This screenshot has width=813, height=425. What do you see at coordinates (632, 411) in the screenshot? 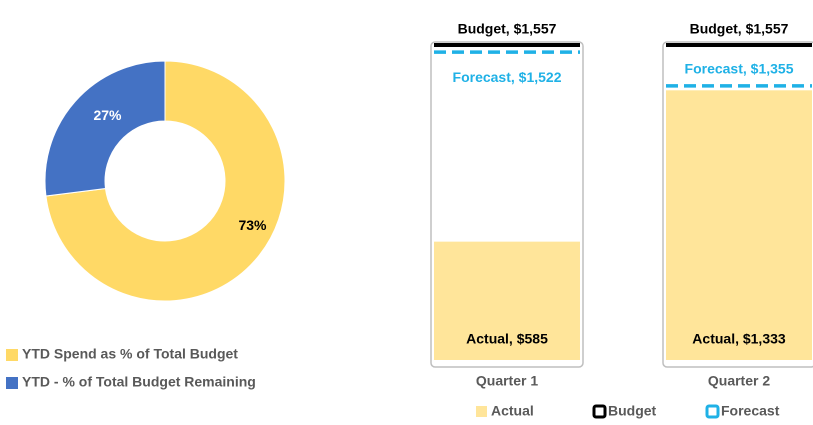
I see `legend-label: Budget` at bounding box center [632, 411].